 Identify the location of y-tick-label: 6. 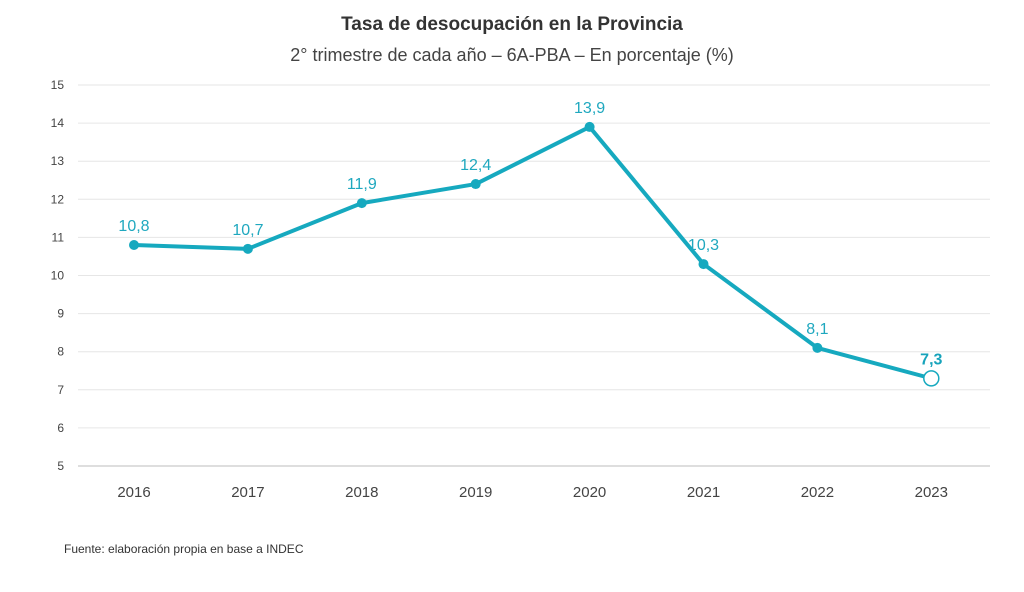
(60, 428).